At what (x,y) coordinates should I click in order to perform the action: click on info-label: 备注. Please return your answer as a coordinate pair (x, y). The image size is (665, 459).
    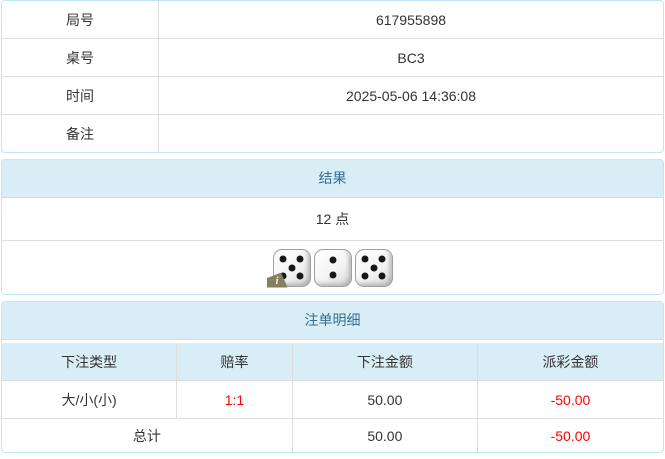
    Looking at the image, I should click on (80, 133).